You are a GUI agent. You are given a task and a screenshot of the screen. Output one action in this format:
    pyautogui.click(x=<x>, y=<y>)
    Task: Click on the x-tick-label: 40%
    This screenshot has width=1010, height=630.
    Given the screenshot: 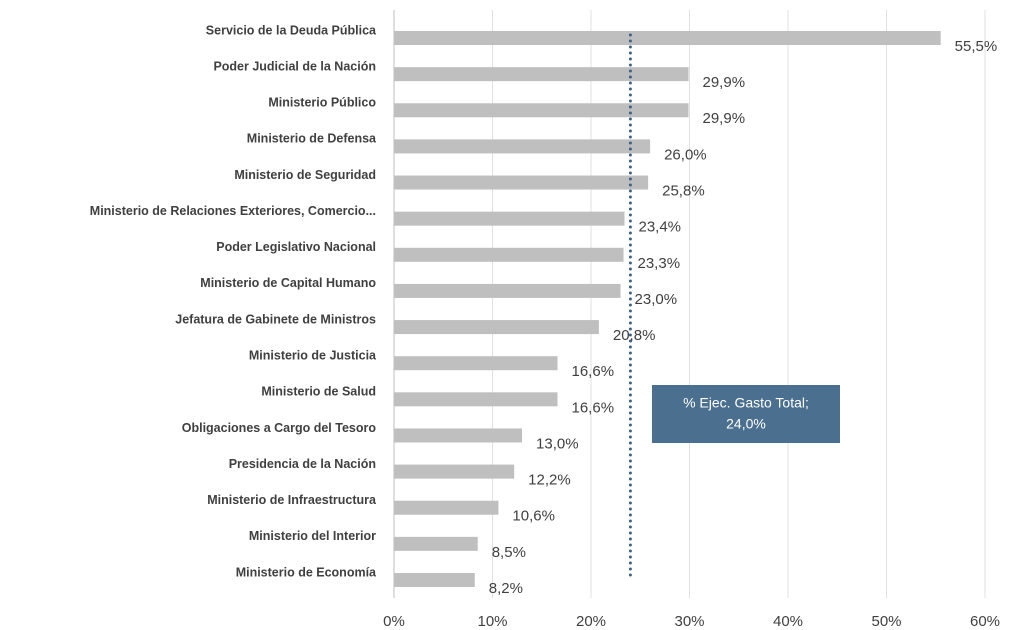 What is the action you would take?
    pyautogui.click(x=788, y=621)
    